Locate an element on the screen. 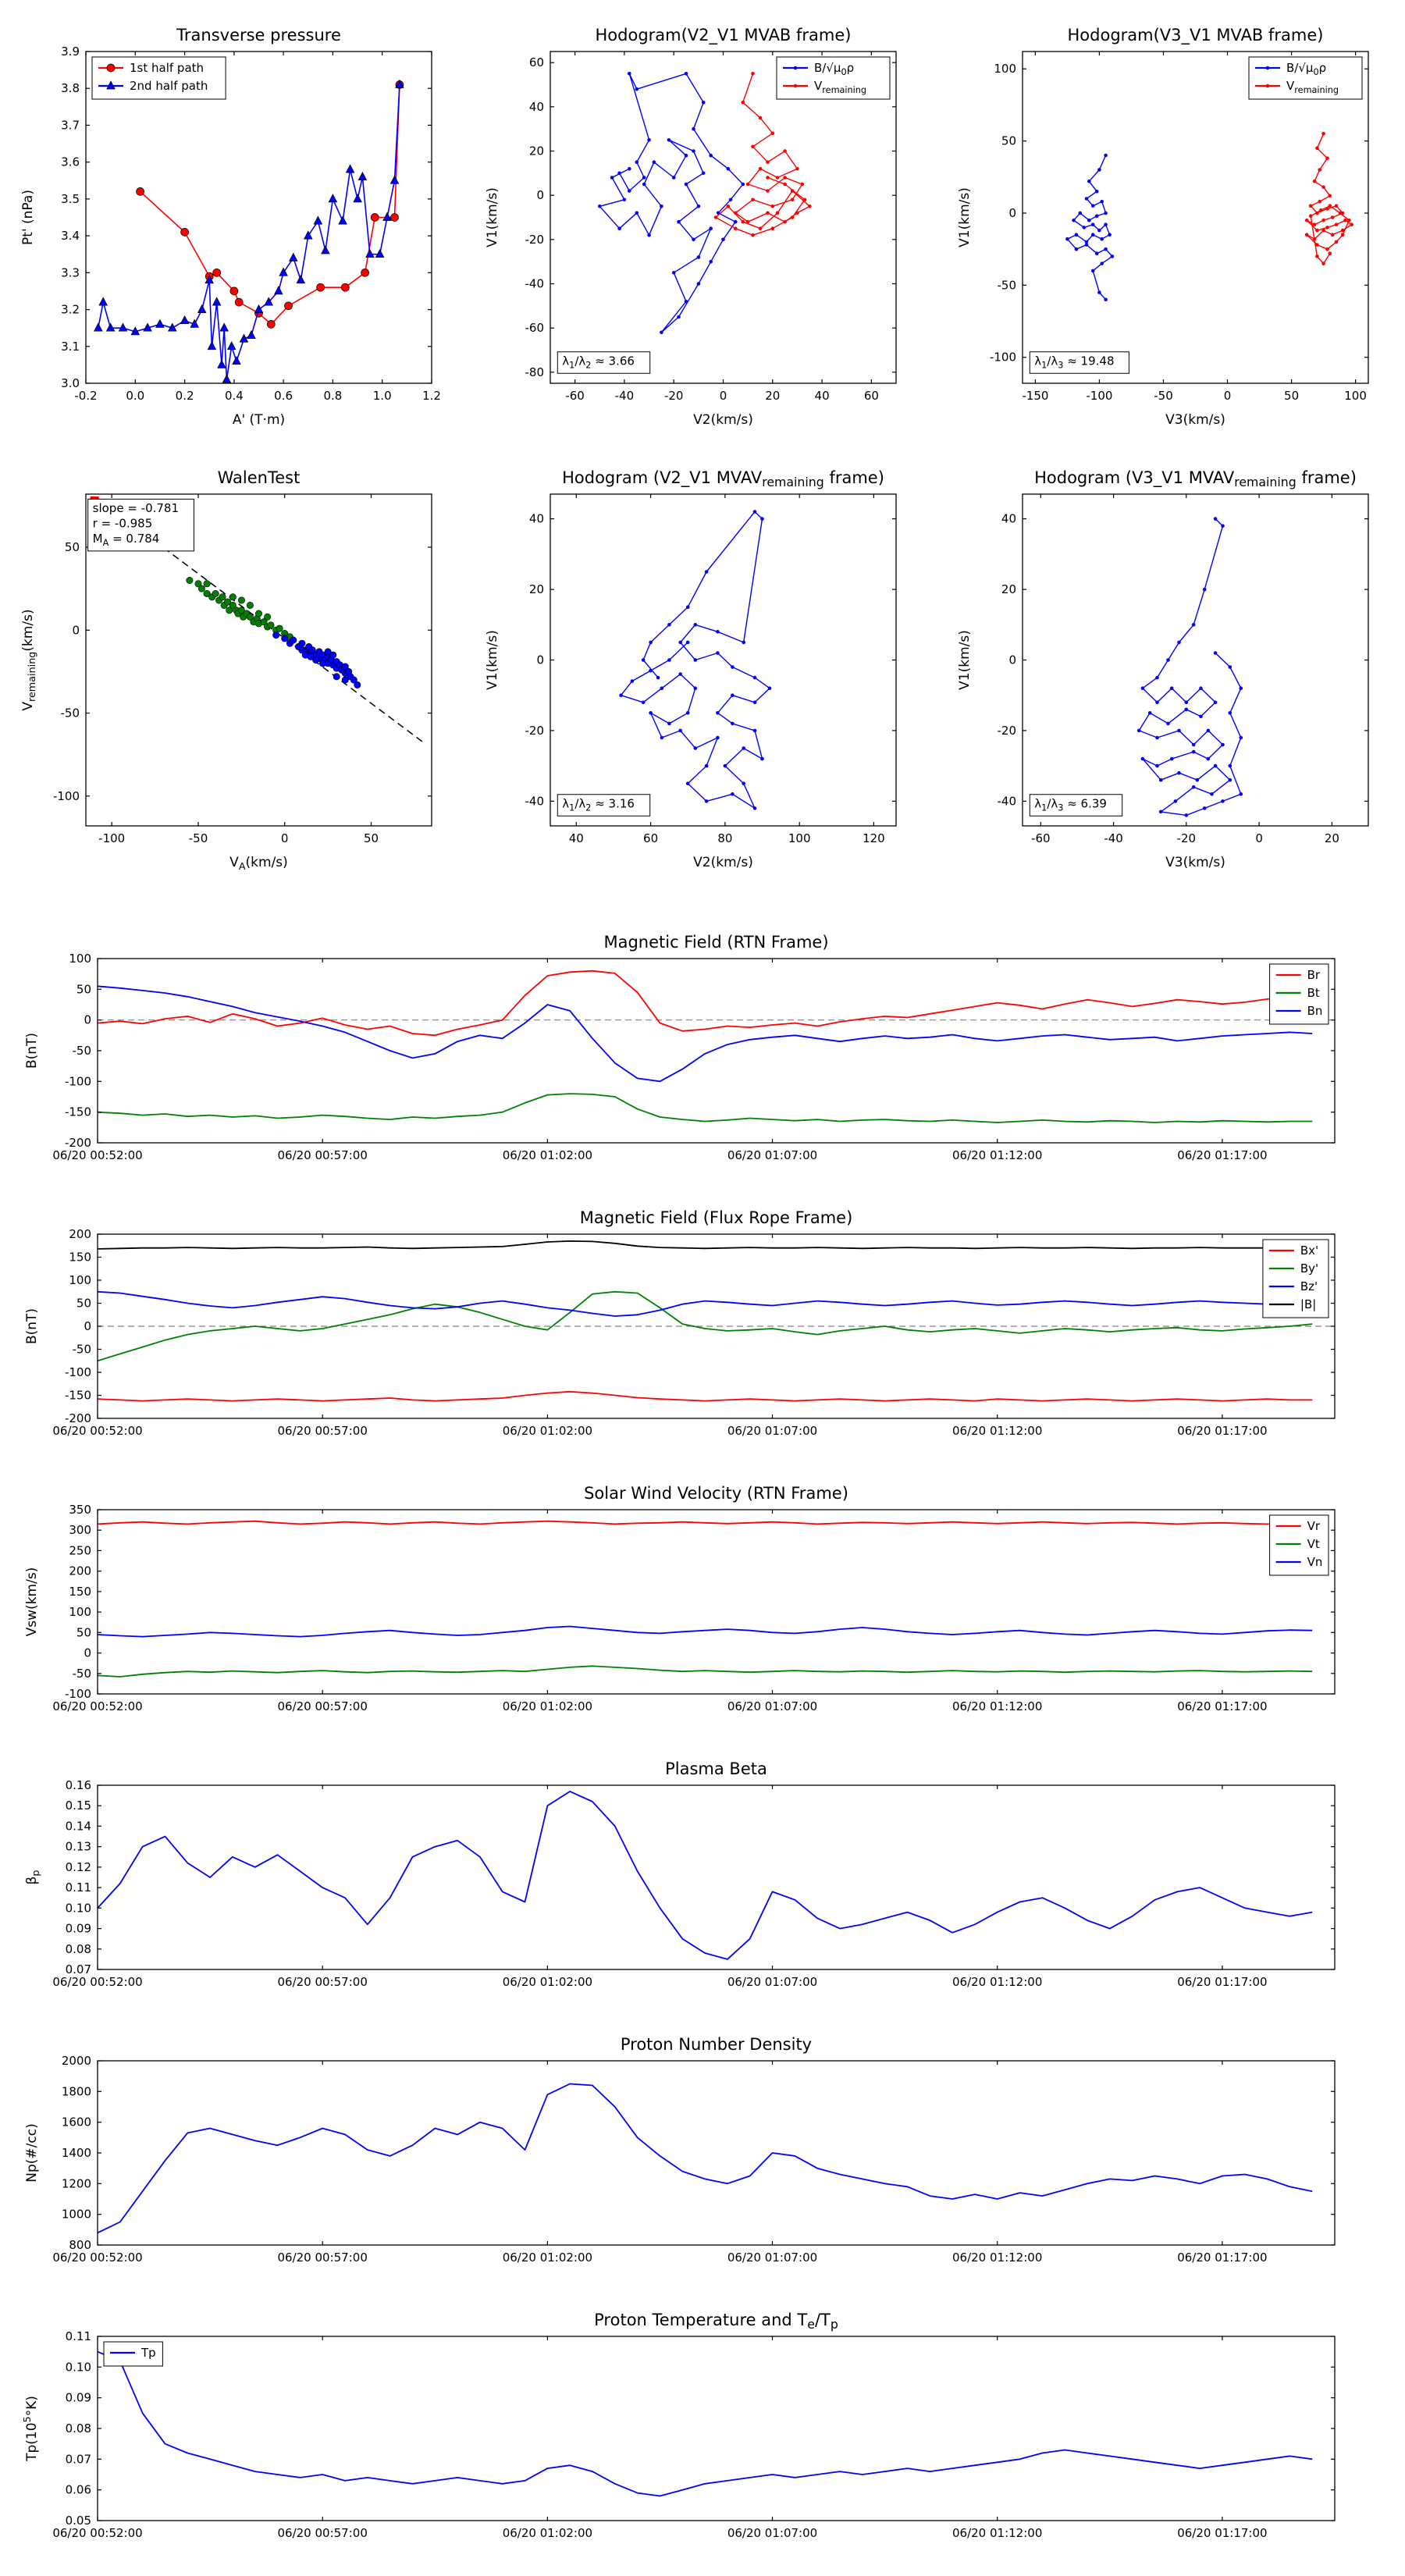 The width and height of the screenshot is (1405, 2576). x-axis-label: V2(km/s) is located at coordinates (723, 862).